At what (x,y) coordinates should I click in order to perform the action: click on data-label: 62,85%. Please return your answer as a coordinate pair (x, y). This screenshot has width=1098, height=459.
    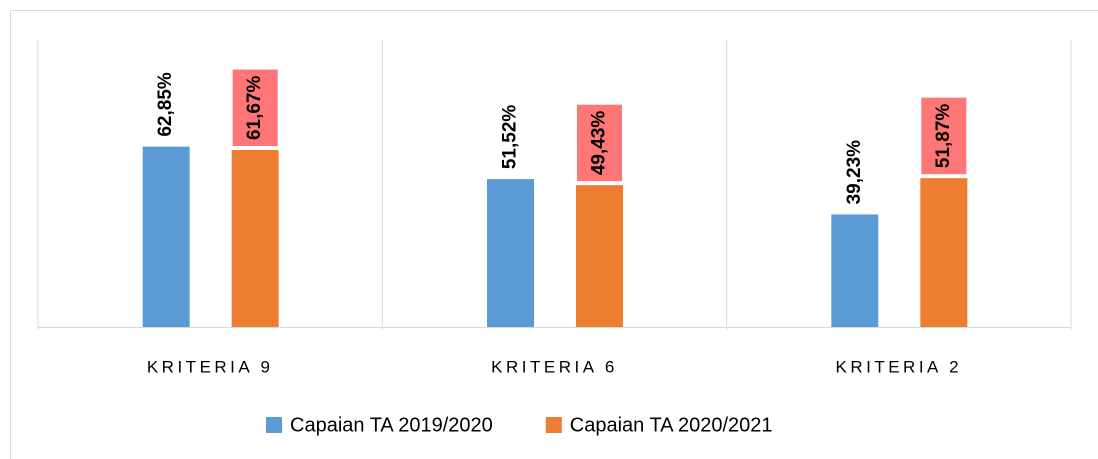
    Looking at the image, I should click on (165, 104).